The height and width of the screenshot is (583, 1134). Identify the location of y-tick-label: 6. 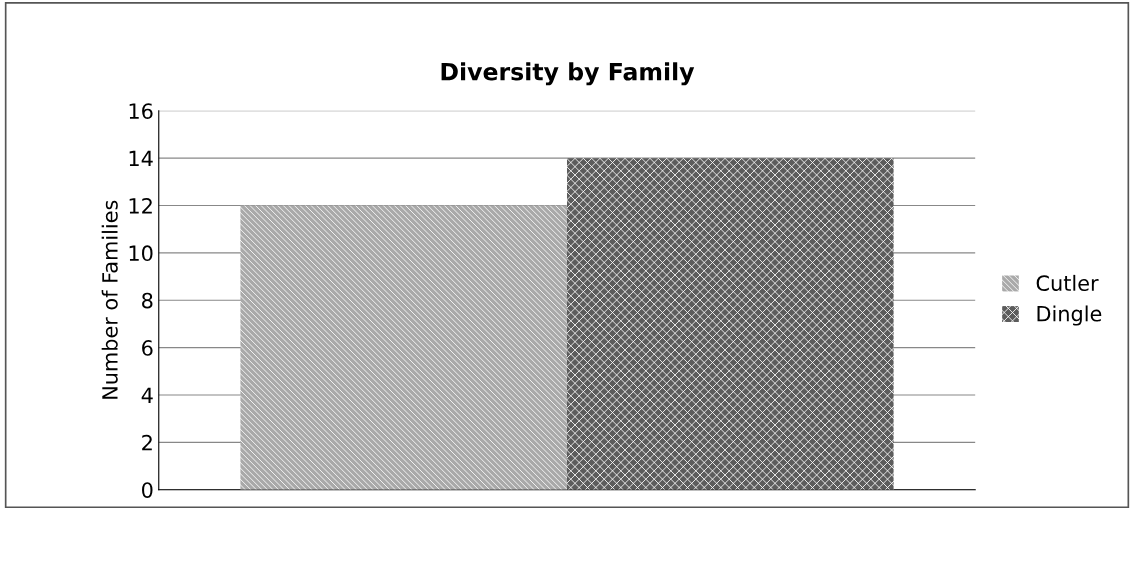
(147, 348).